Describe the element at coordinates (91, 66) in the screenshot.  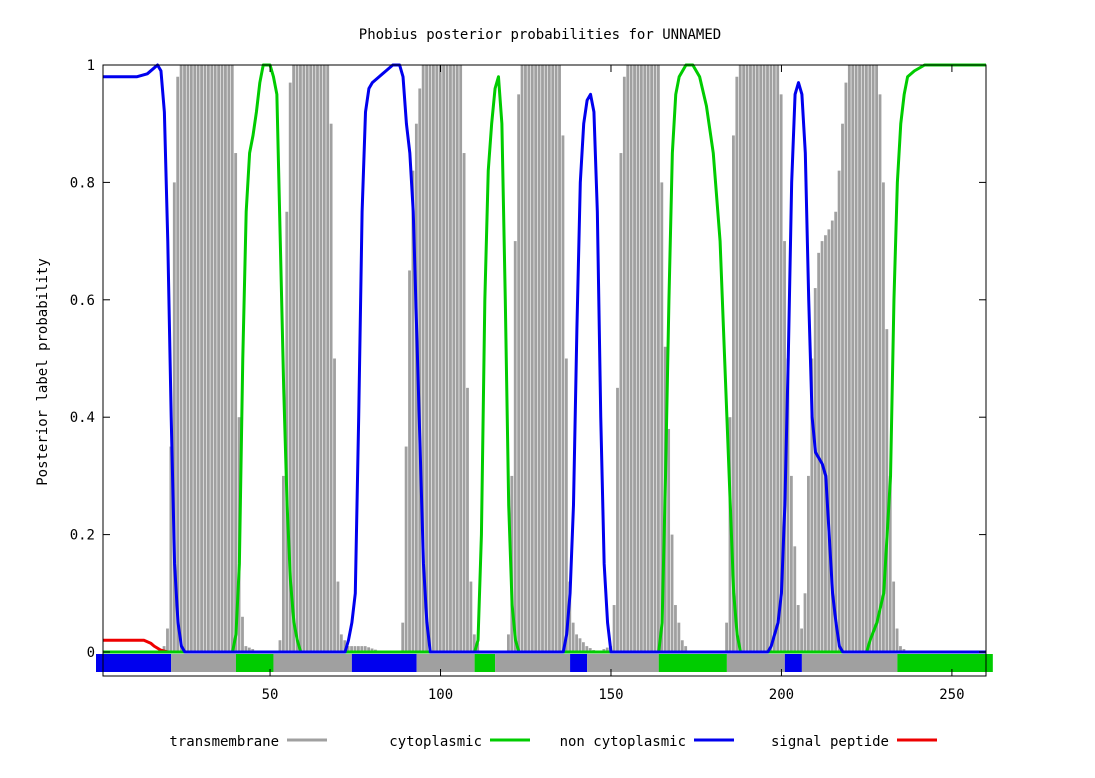
I see `y-tick-label: 1` at that location.